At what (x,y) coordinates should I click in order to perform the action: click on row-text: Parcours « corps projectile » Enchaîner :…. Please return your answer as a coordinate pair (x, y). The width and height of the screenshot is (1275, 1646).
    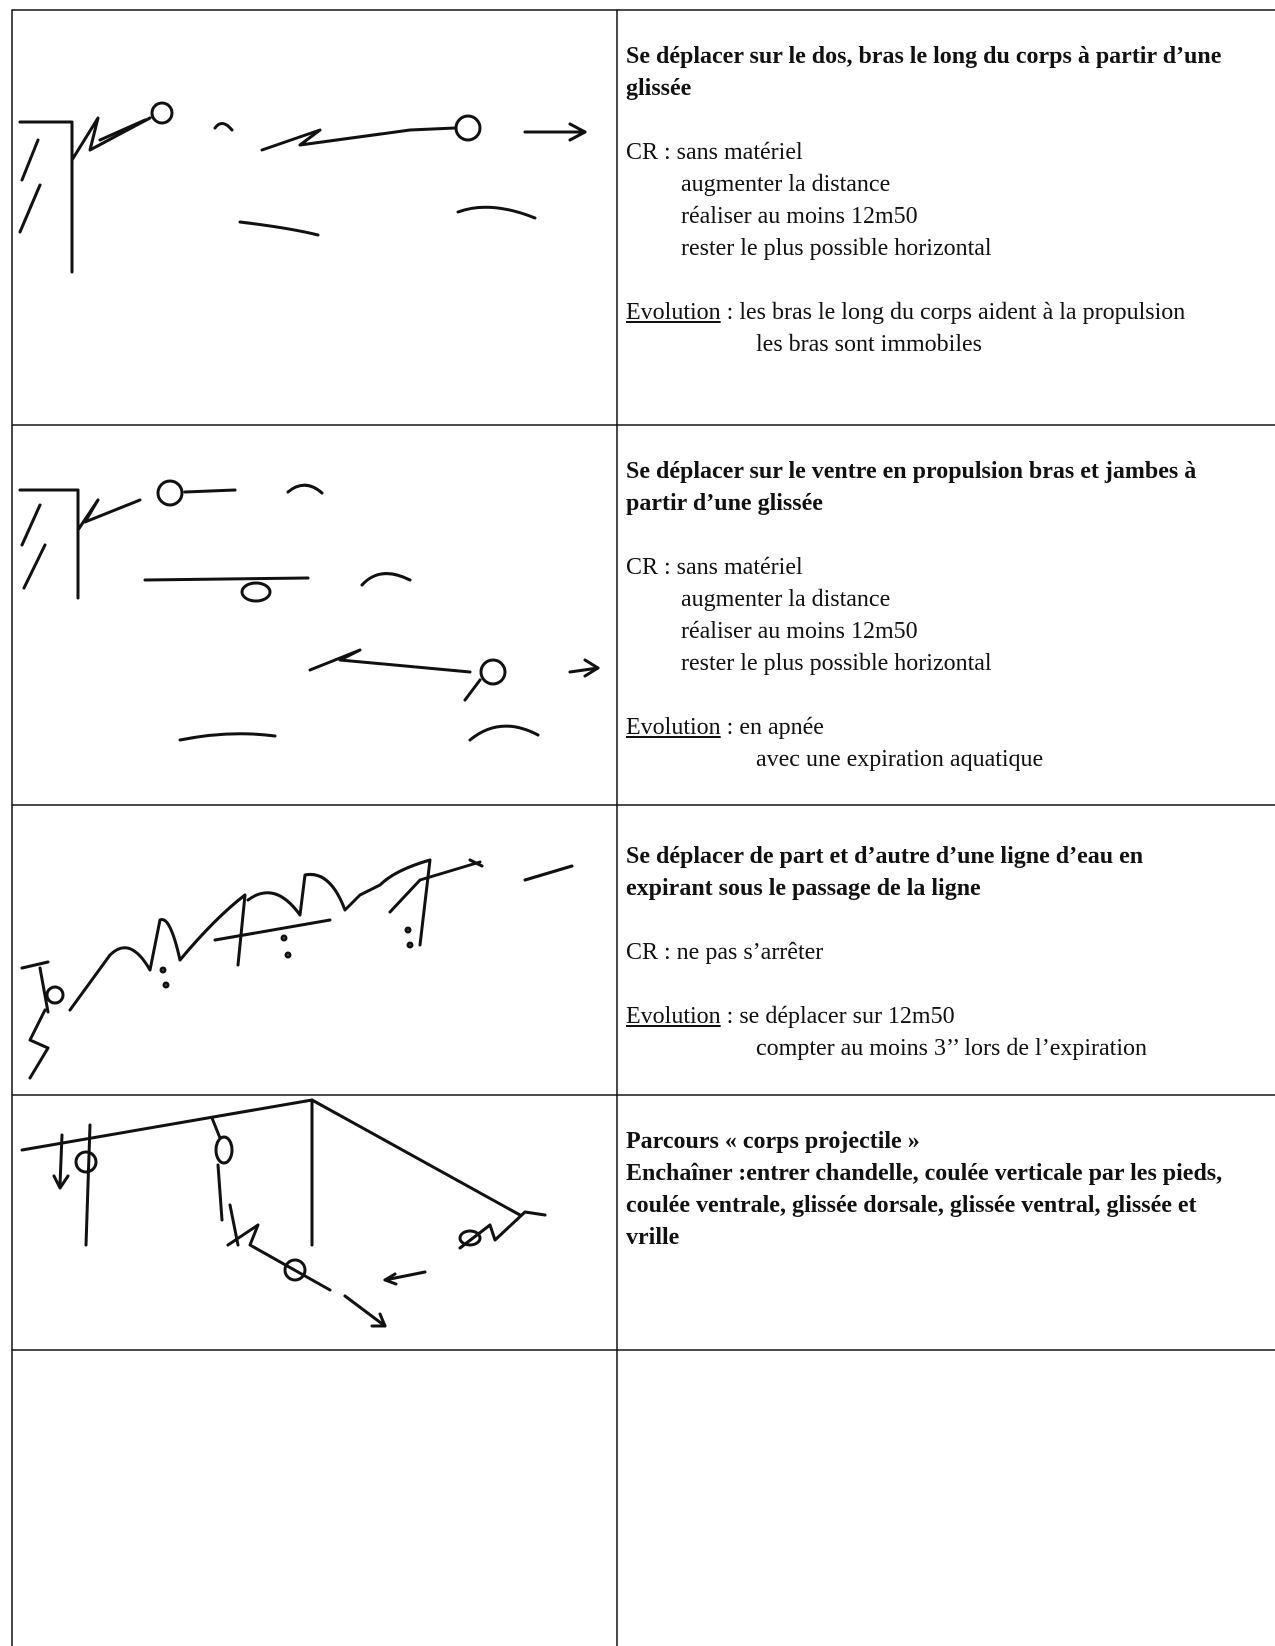
    Looking at the image, I should click on (926, 1189).